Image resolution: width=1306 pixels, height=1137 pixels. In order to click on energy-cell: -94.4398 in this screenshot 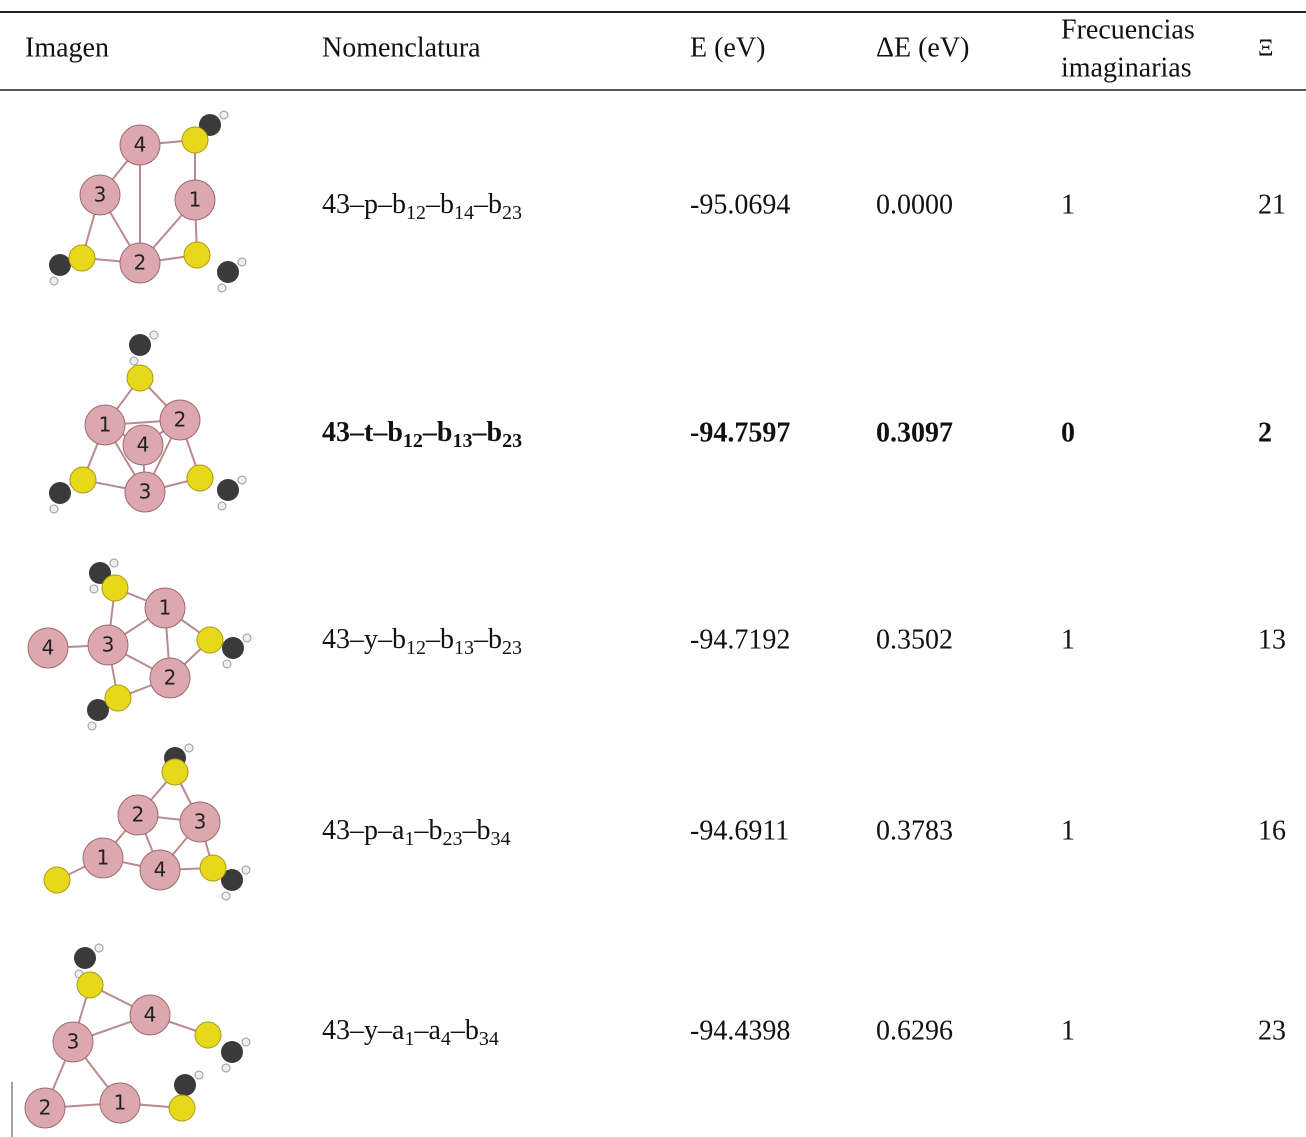, I will do `click(740, 1030)`.